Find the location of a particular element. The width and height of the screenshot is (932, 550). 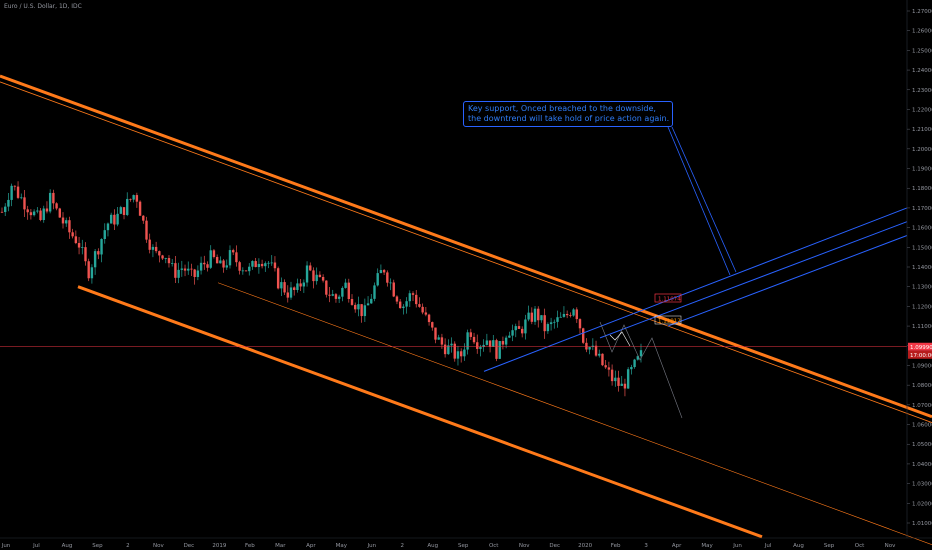

support-line-middle is located at coordinates (753, 280).